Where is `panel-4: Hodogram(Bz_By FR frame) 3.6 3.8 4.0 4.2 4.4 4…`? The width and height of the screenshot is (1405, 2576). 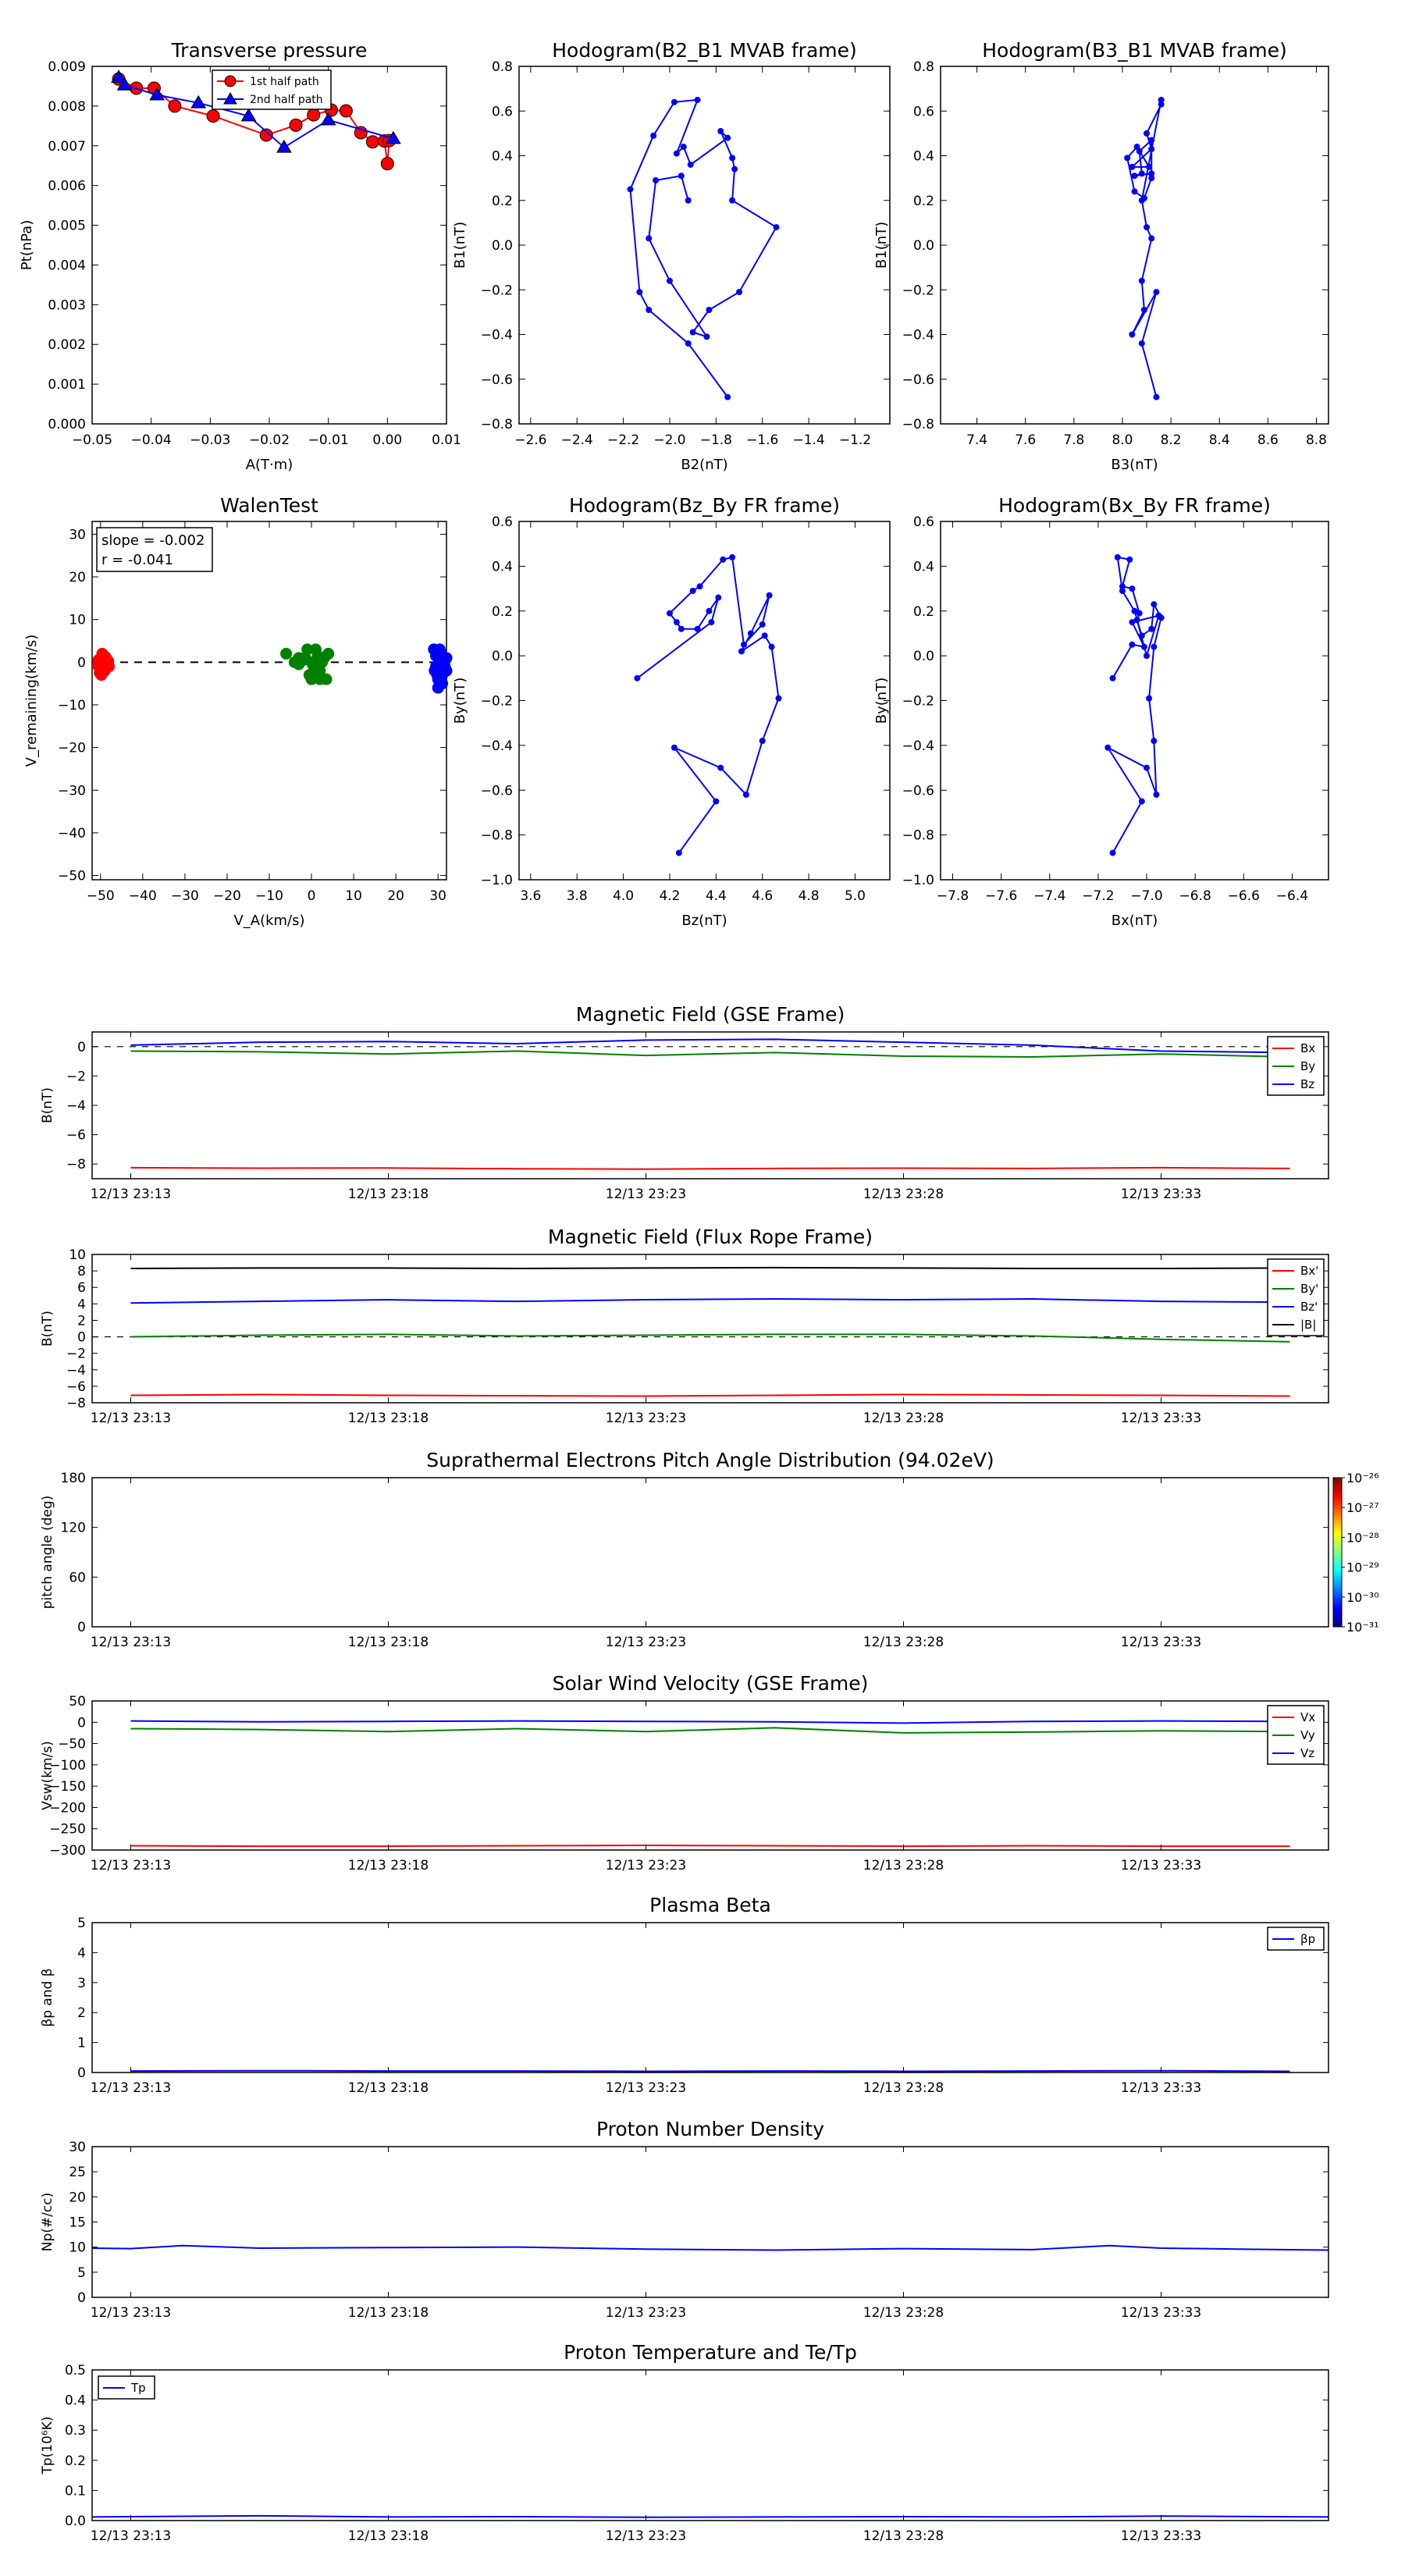
panel-4: Hodogram(Bz_By FR frame) 3.6 3.8 4.0 4.2 4.4 4… is located at coordinates (672, 711).